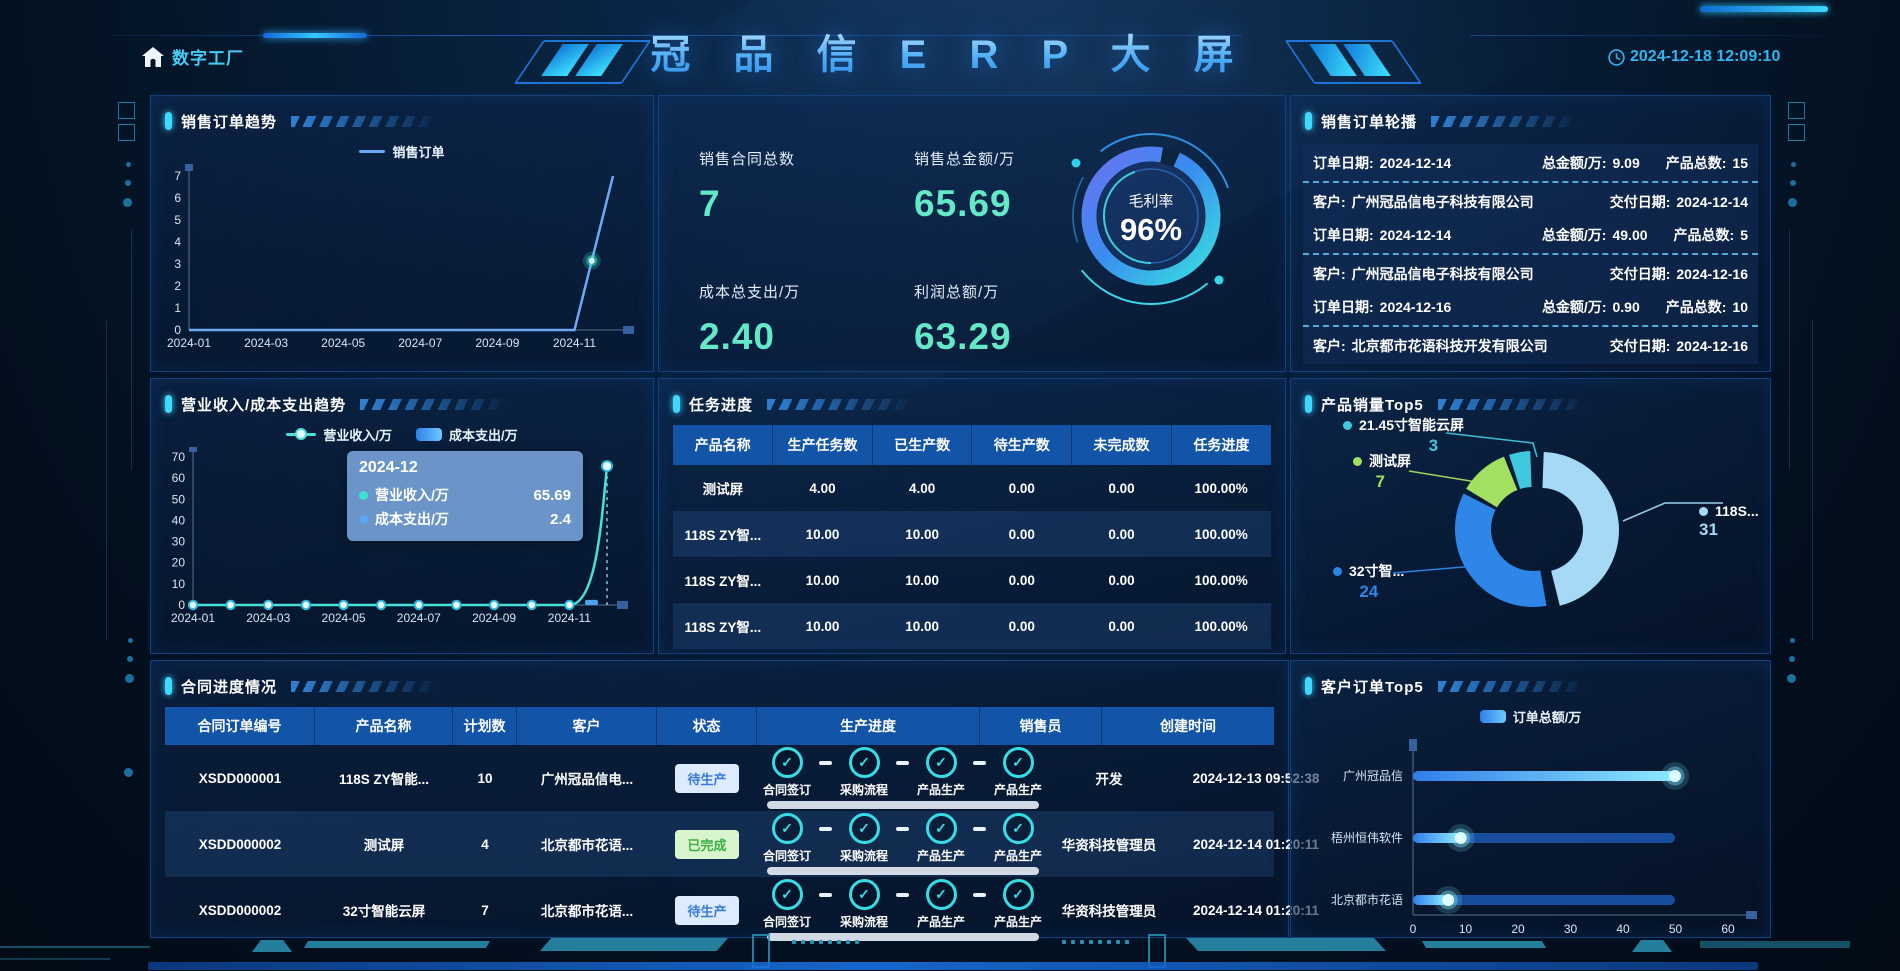  I want to click on salesman-cell: 开发, so click(1109, 779).